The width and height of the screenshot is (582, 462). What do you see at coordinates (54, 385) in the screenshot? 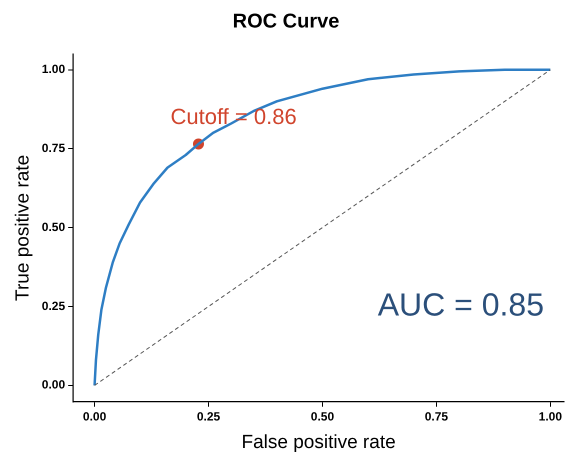
I see `y-tick-label: 0.00` at bounding box center [54, 385].